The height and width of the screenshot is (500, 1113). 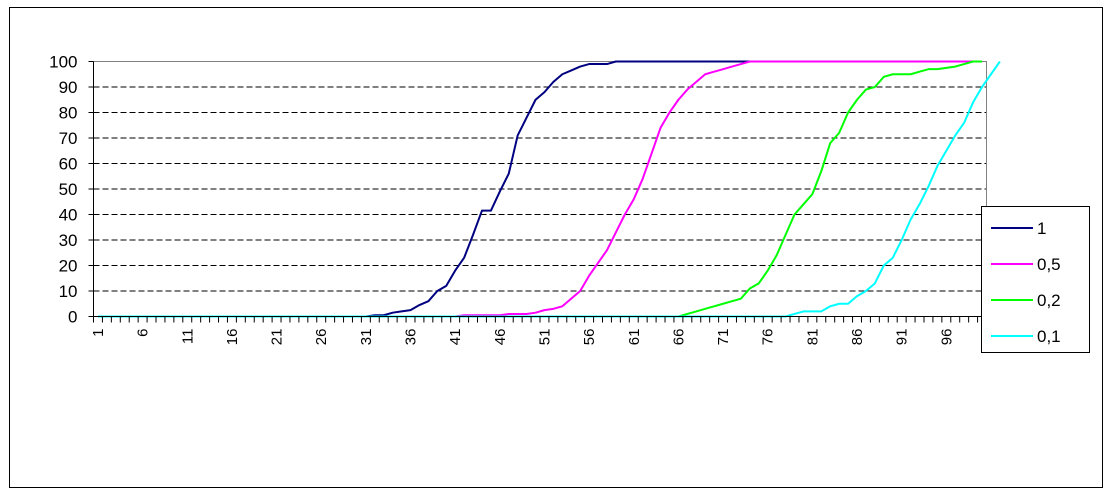 What do you see at coordinates (143, 333) in the screenshot?
I see `x-tick-label: 6` at bounding box center [143, 333].